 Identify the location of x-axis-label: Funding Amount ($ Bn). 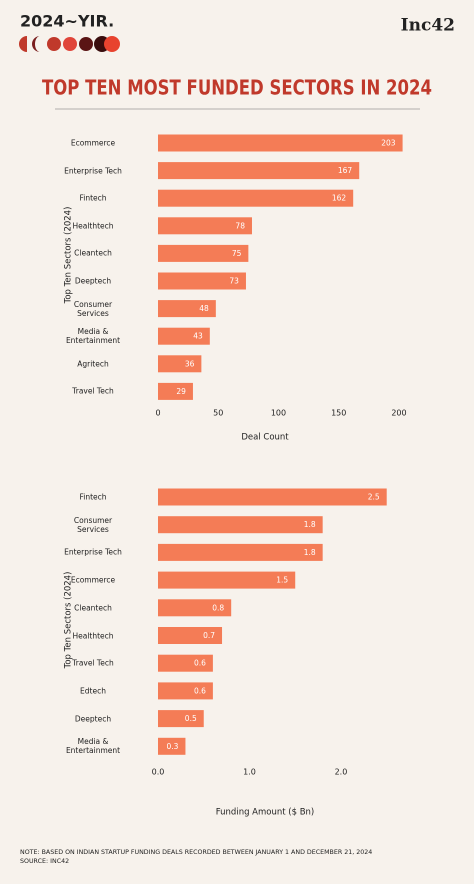
(265, 813).